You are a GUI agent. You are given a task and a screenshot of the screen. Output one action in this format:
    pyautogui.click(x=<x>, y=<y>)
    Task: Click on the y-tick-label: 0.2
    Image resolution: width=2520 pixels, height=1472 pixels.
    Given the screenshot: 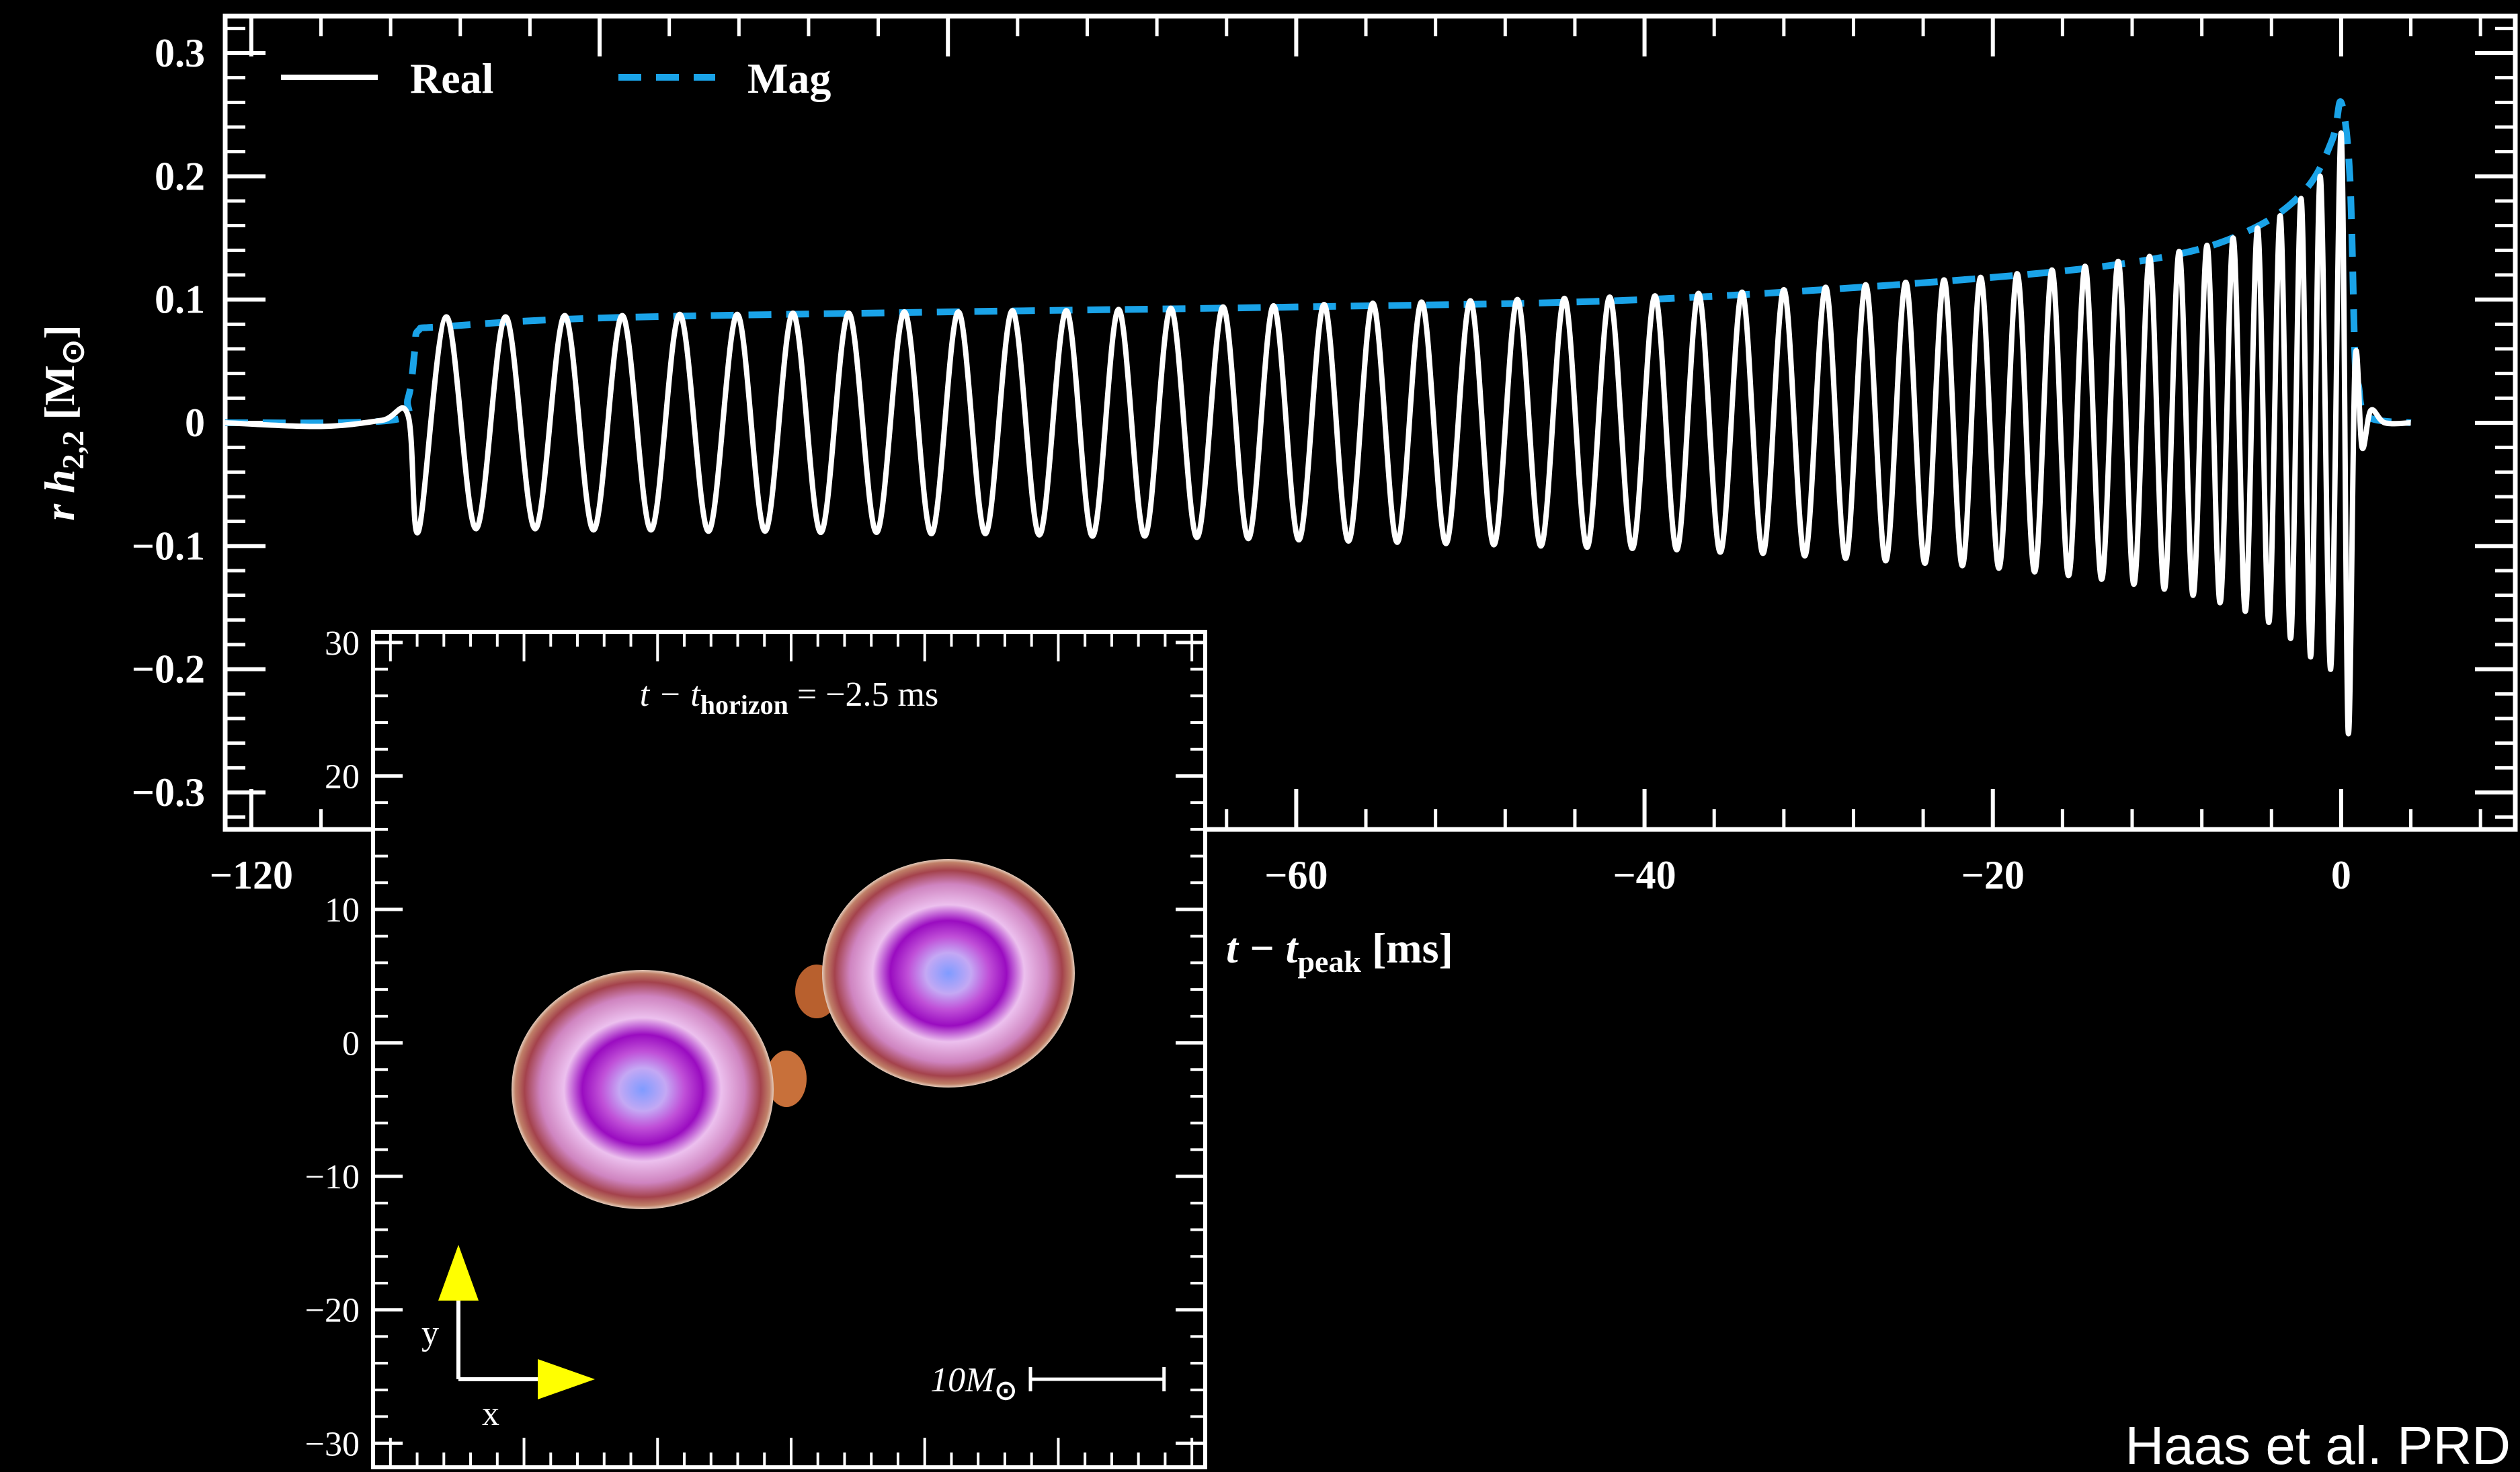 What is the action you would take?
    pyautogui.click(x=180, y=176)
    